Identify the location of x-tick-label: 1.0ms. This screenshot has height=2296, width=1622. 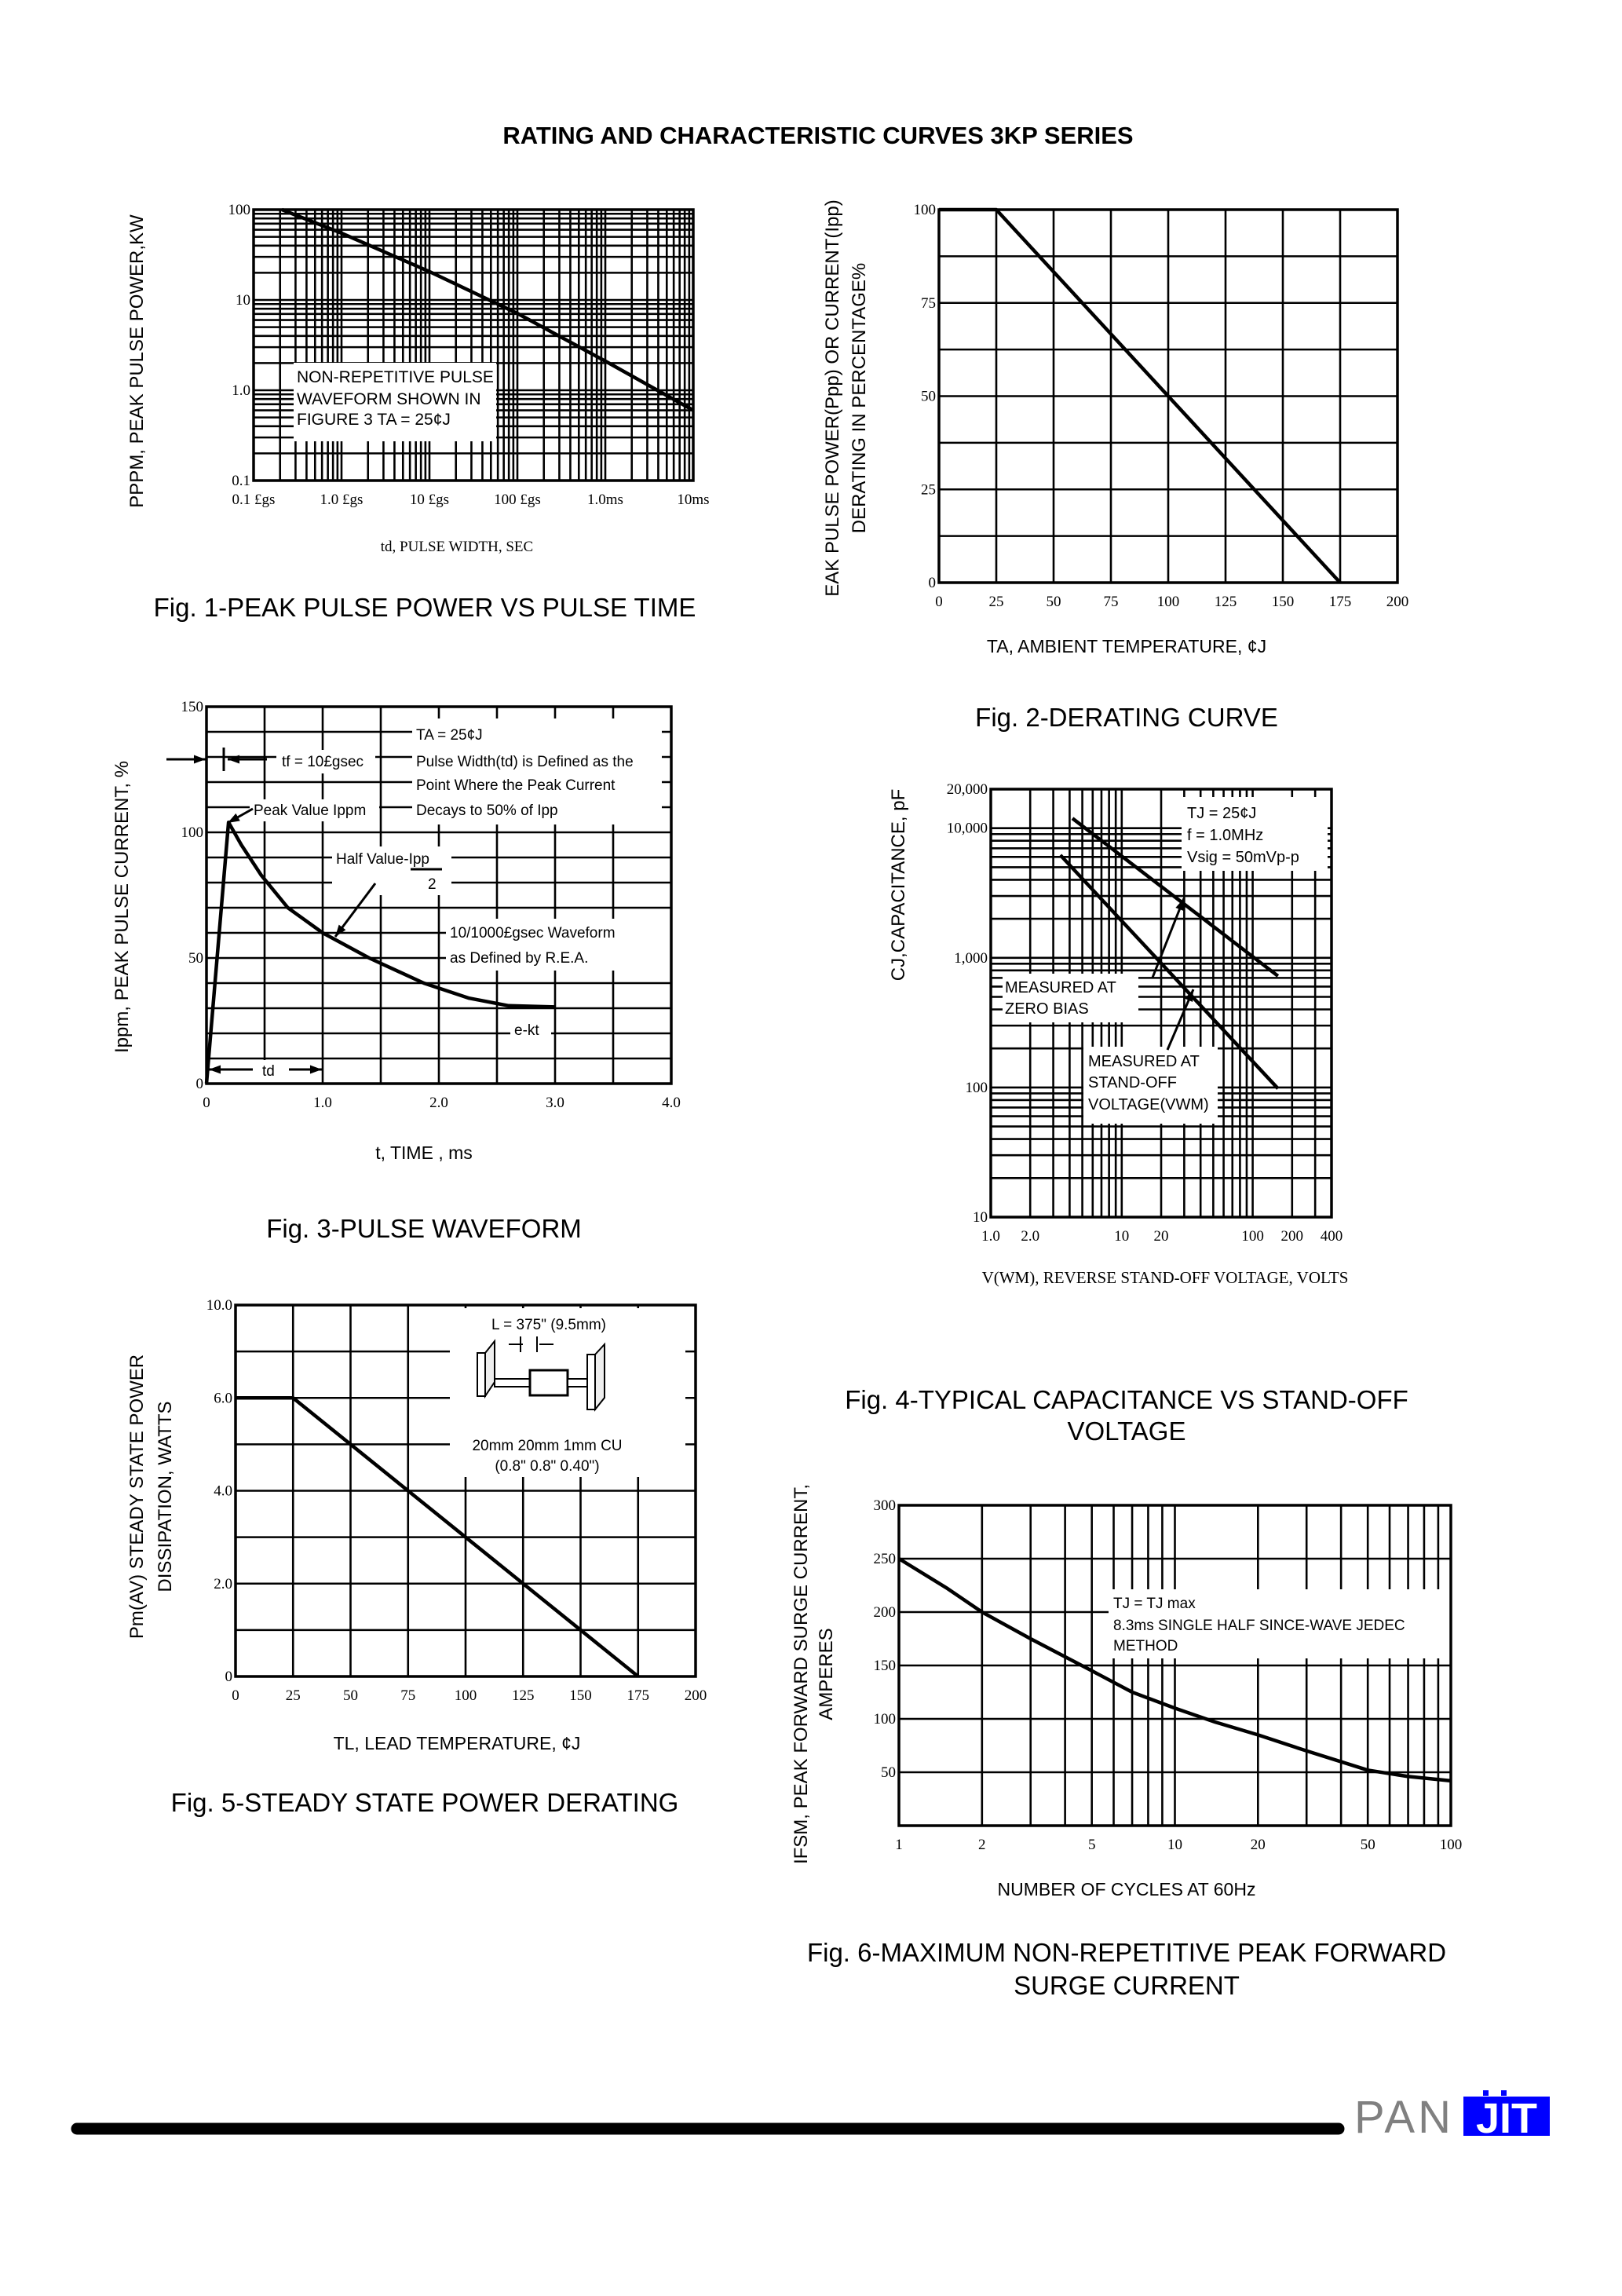
(605, 500).